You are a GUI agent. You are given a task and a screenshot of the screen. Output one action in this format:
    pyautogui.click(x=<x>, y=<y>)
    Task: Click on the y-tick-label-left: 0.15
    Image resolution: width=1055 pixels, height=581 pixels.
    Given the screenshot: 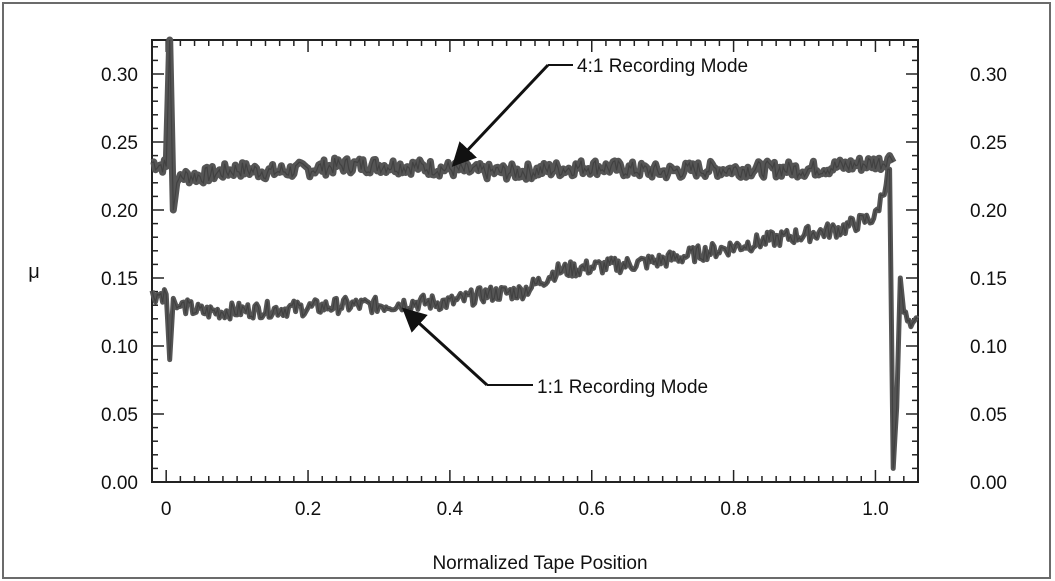 What is the action you would take?
    pyautogui.click(x=119, y=279)
    